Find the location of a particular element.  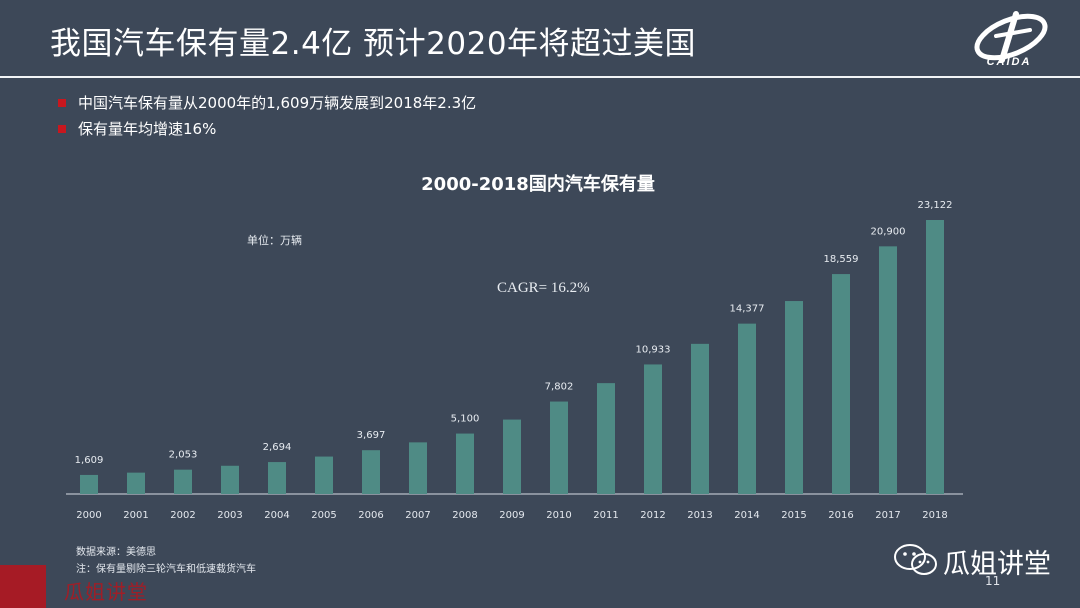

wechat-icon is located at coordinates (915, 559).